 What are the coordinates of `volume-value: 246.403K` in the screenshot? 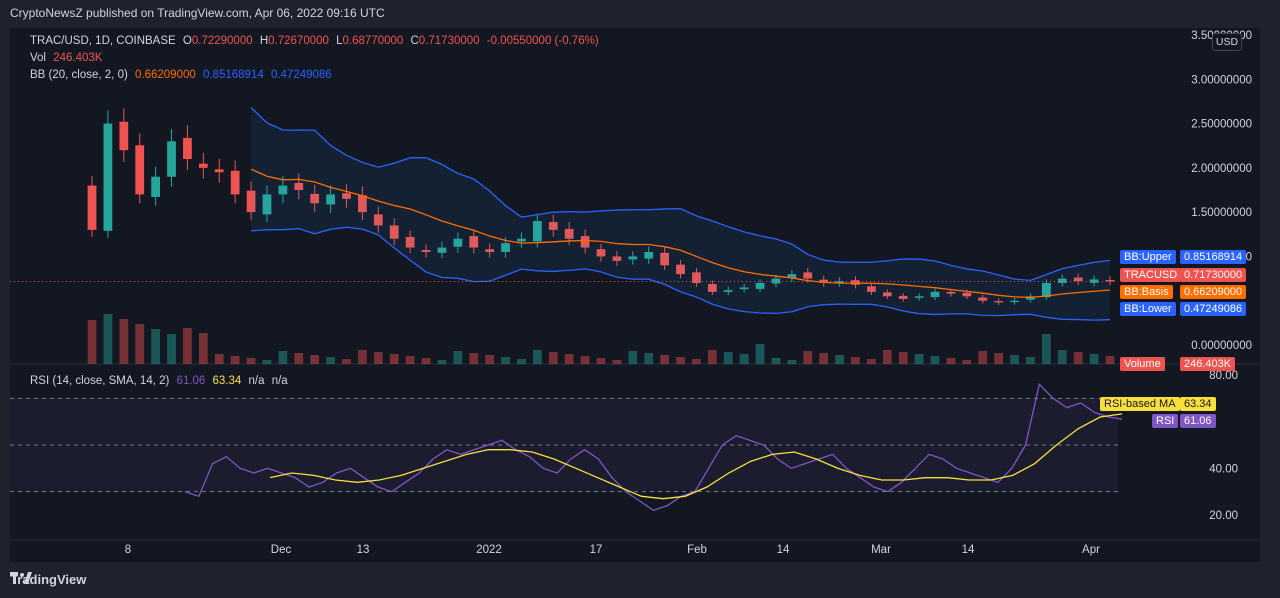 It's located at (78, 58).